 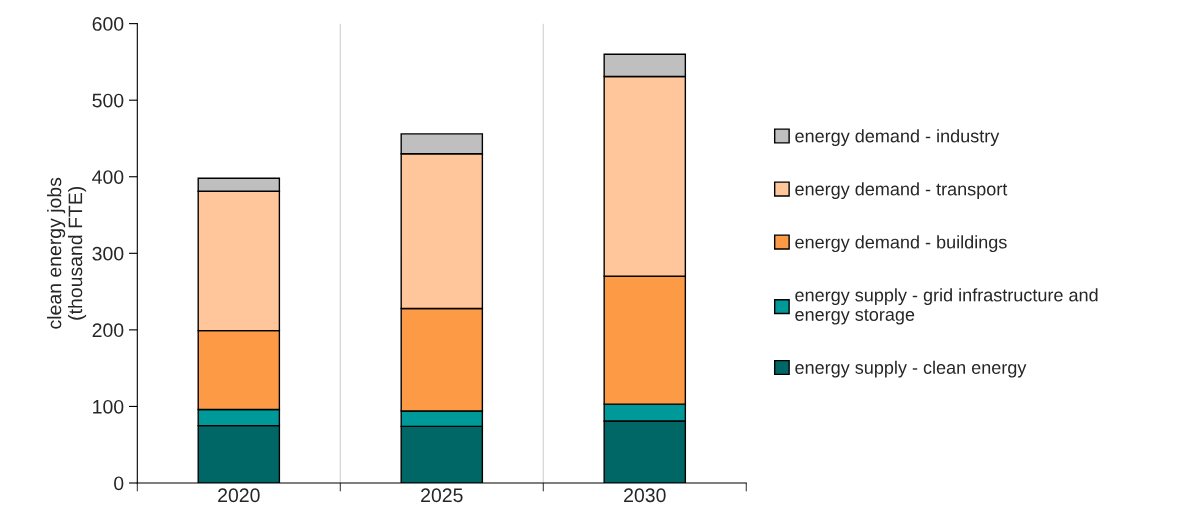 What do you see at coordinates (108, 253) in the screenshot?
I see `y-tick-label: 300` at bounding box center [108, 253].